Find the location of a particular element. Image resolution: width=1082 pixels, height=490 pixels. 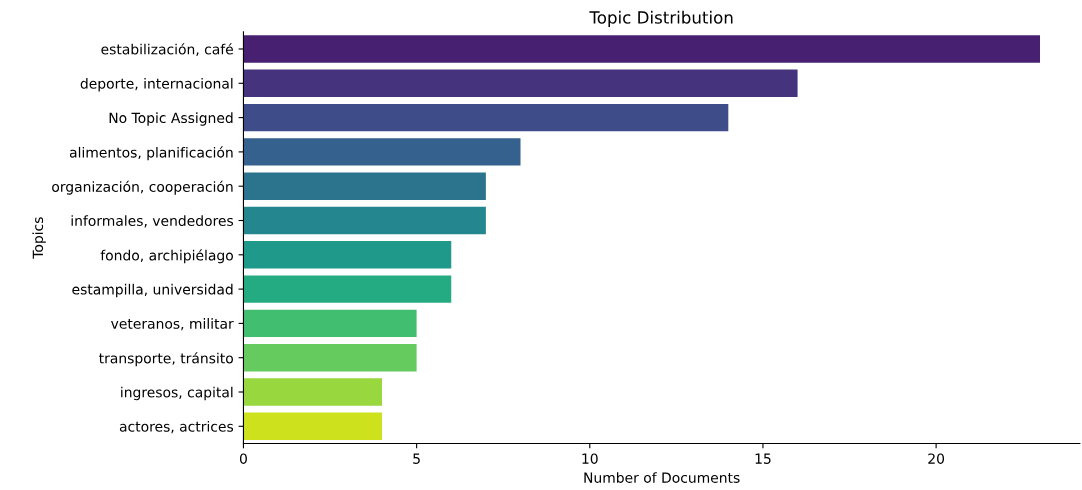

x-tick-label: 15 is located at coordinates (763, 458).